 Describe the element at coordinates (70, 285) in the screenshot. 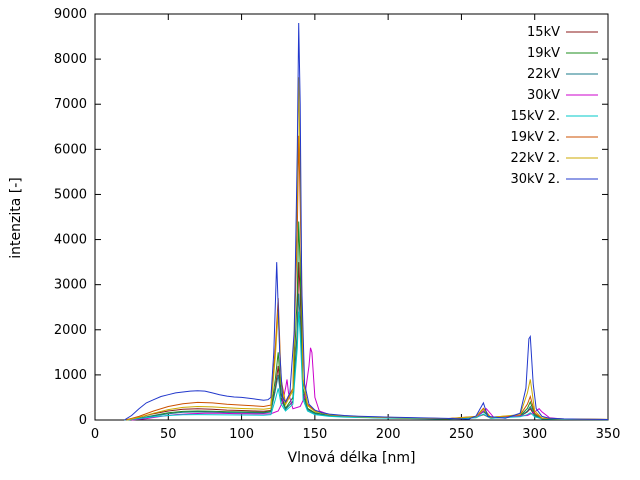

I see `y-tick-label: 3000` at that location.